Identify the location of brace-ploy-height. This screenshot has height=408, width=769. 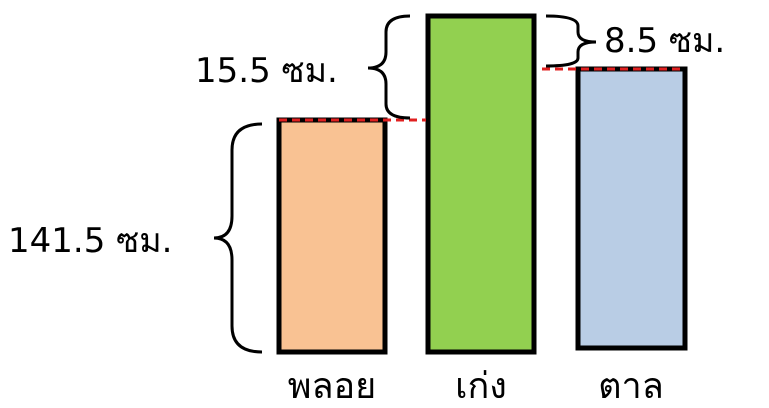
(238, 238).